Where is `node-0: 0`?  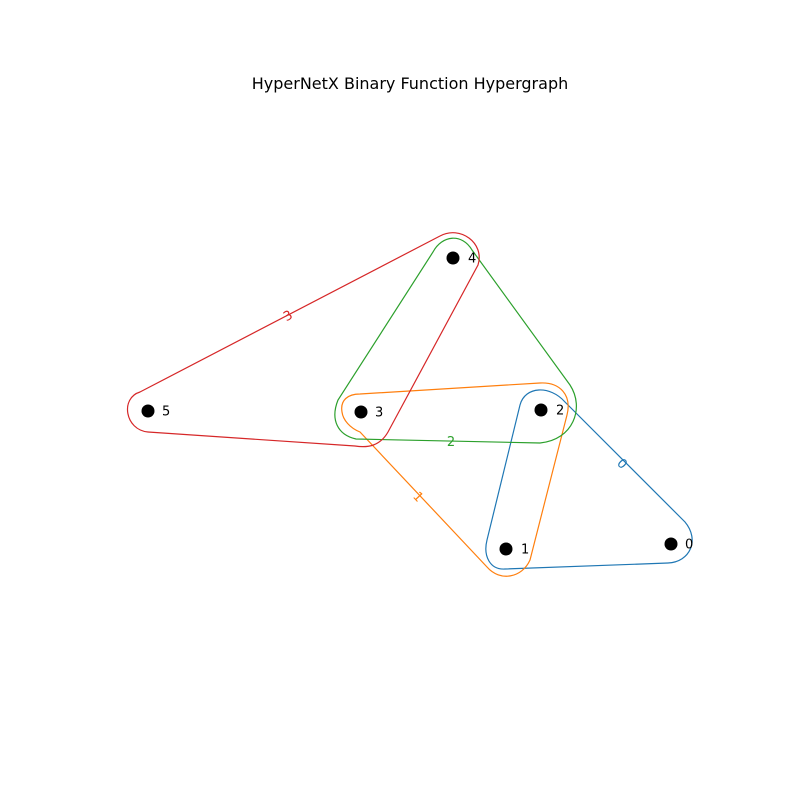 node-0: 0 is located at coordinates (678, 545).